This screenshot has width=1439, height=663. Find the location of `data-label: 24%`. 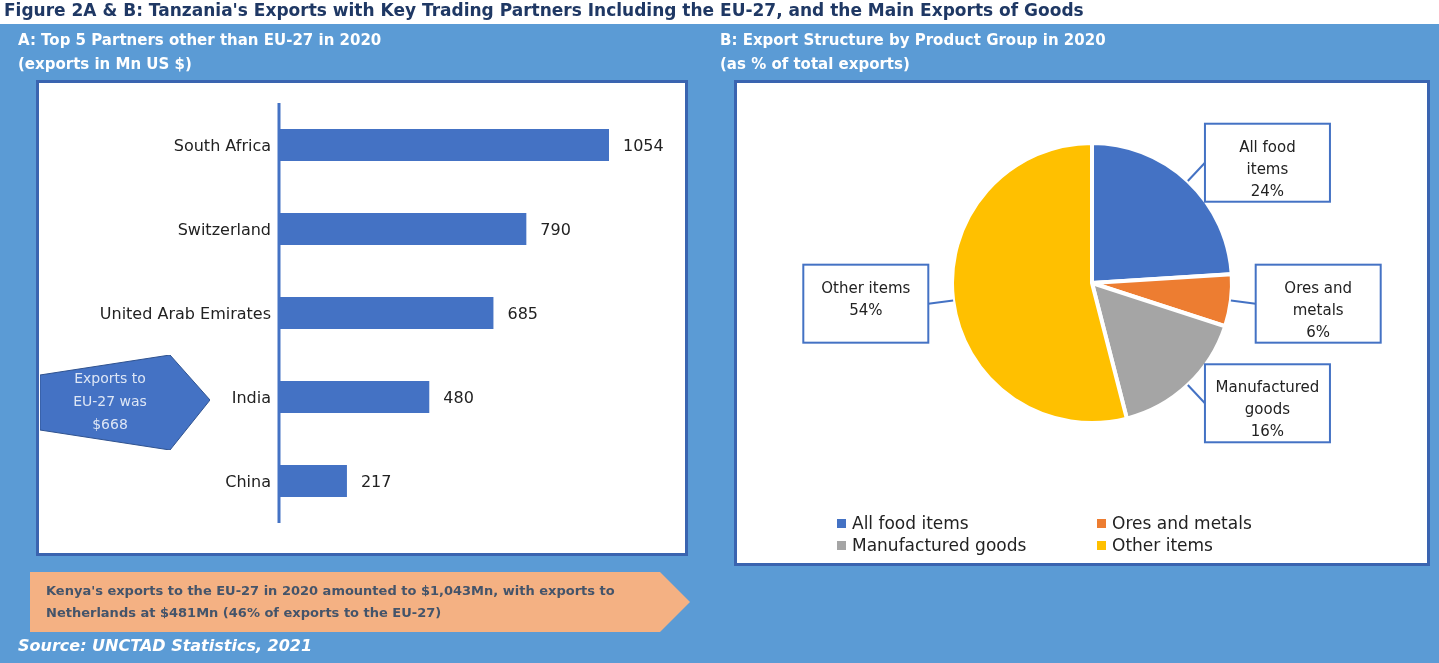

data-label: 24% is located at coordinates (1267, 190).